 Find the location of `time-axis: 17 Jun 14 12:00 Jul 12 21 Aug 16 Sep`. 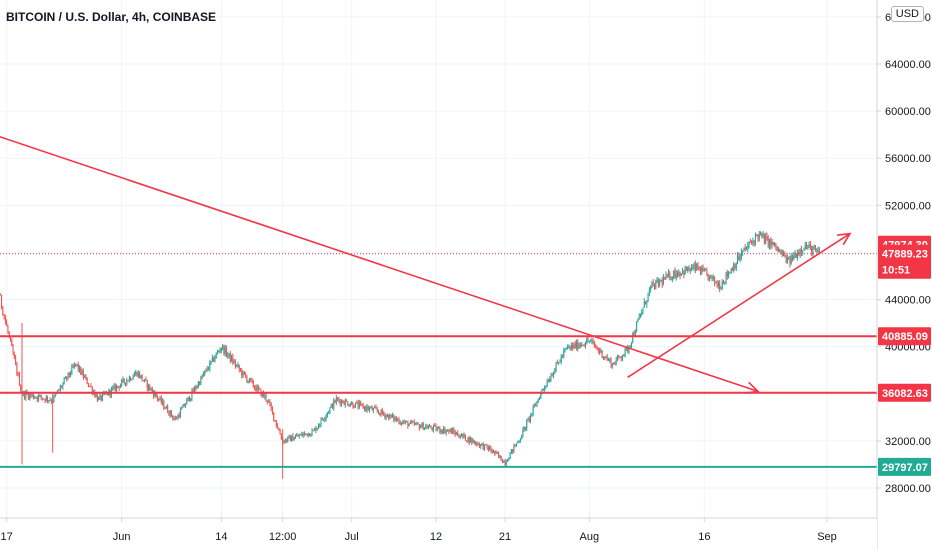

time-axis: 17 Jun 14 12:00 Jul 12 21 Aug 16 Sep is located at coordinates (438, 533).